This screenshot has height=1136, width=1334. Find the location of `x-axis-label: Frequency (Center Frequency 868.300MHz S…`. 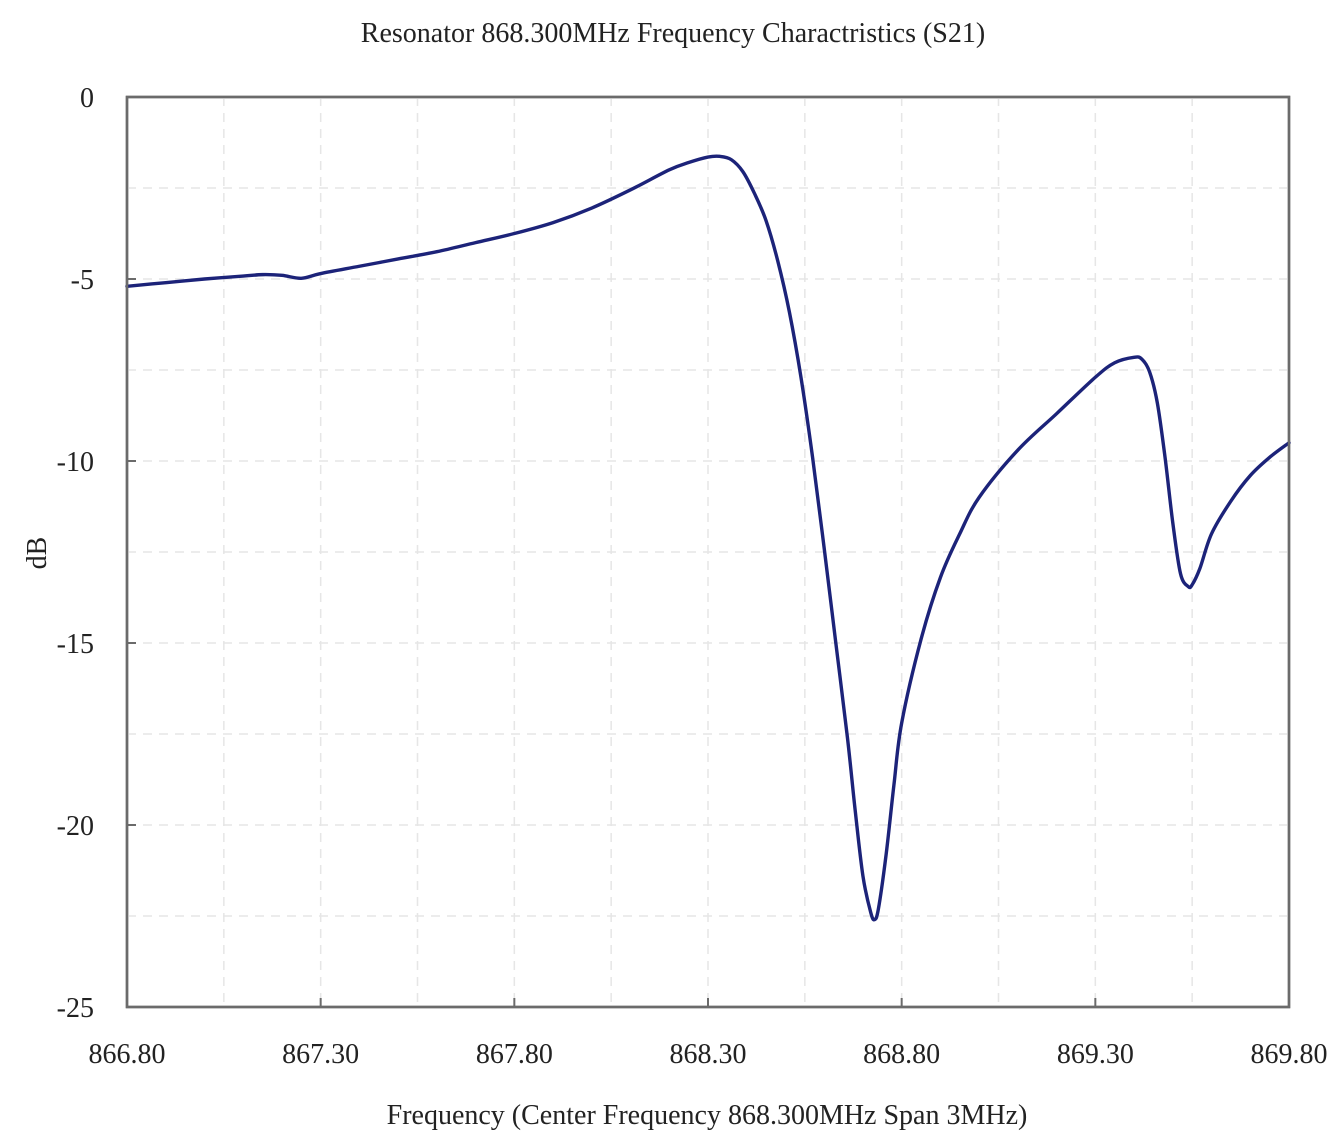

x-axis-label: Frequency (Center Frequency 868.300MHz S… is located at coordinates (707, 1115).